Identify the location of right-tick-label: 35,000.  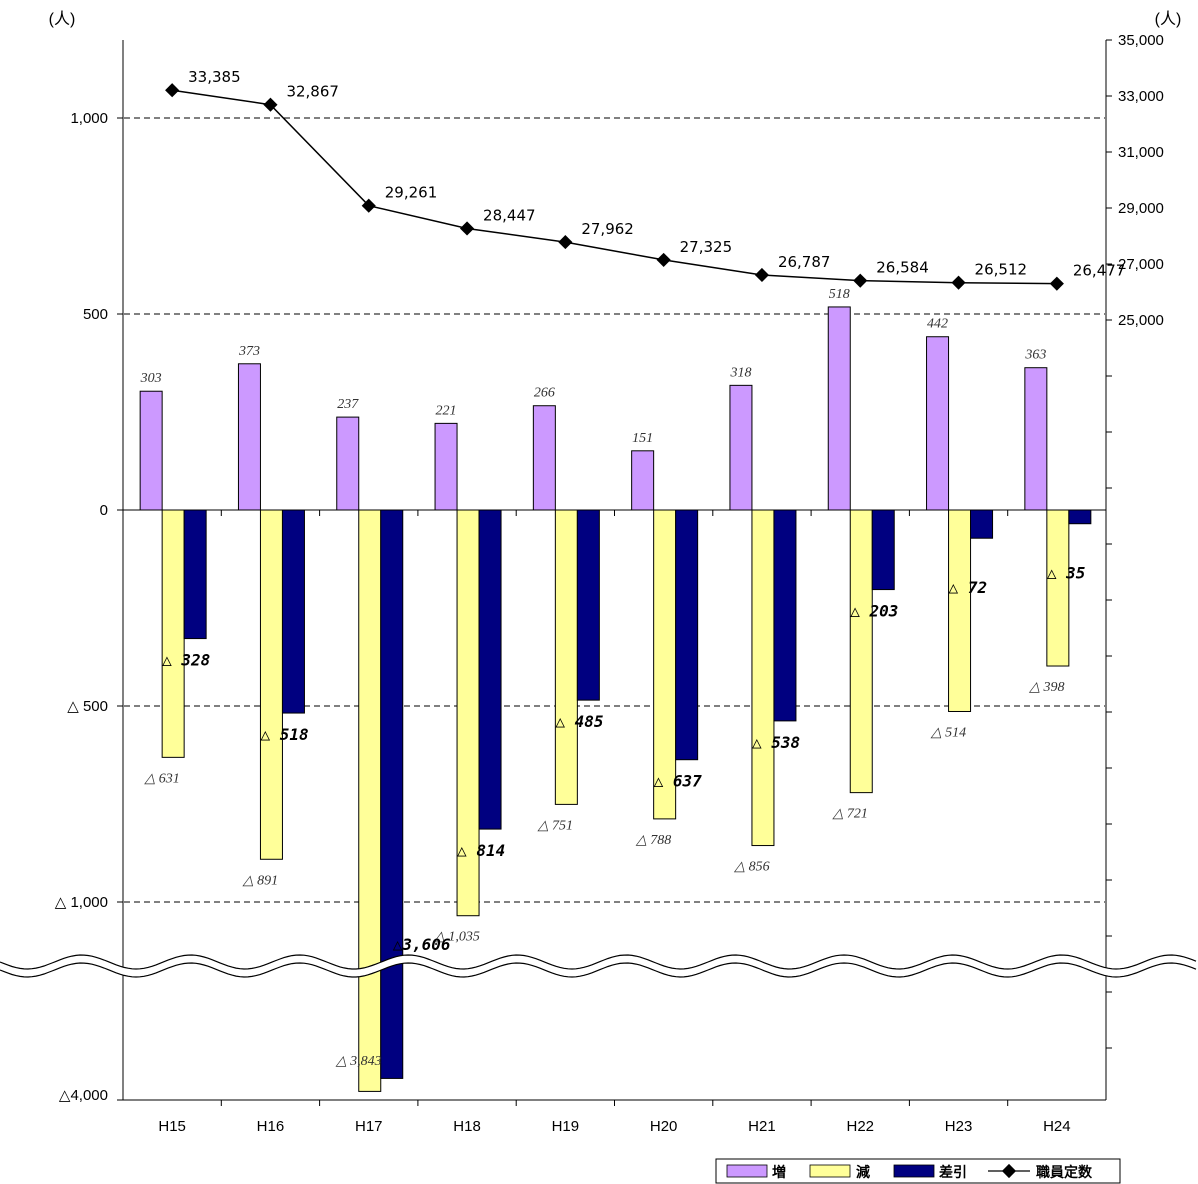
(1141, 40).